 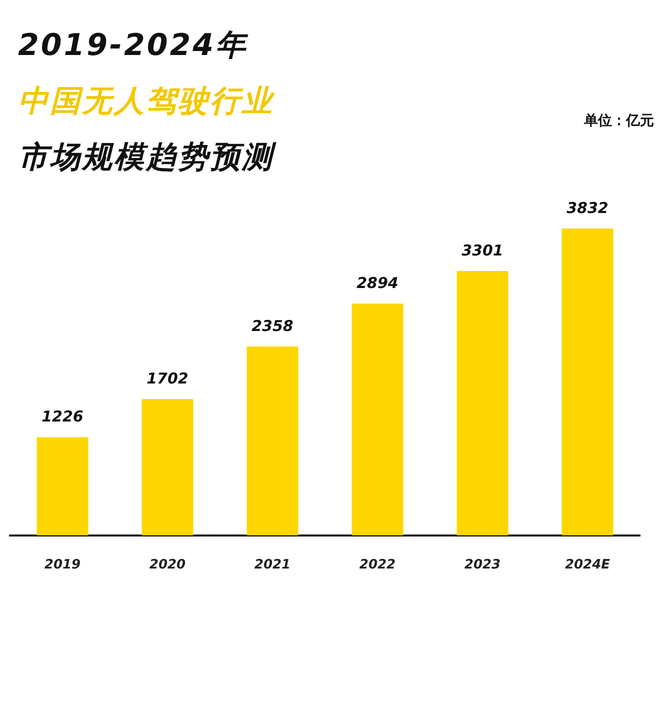 What do you see at coordinates (619, 121) in the screenshot?
I see `text: 单位：亿元` at bounding box center [619, 121].